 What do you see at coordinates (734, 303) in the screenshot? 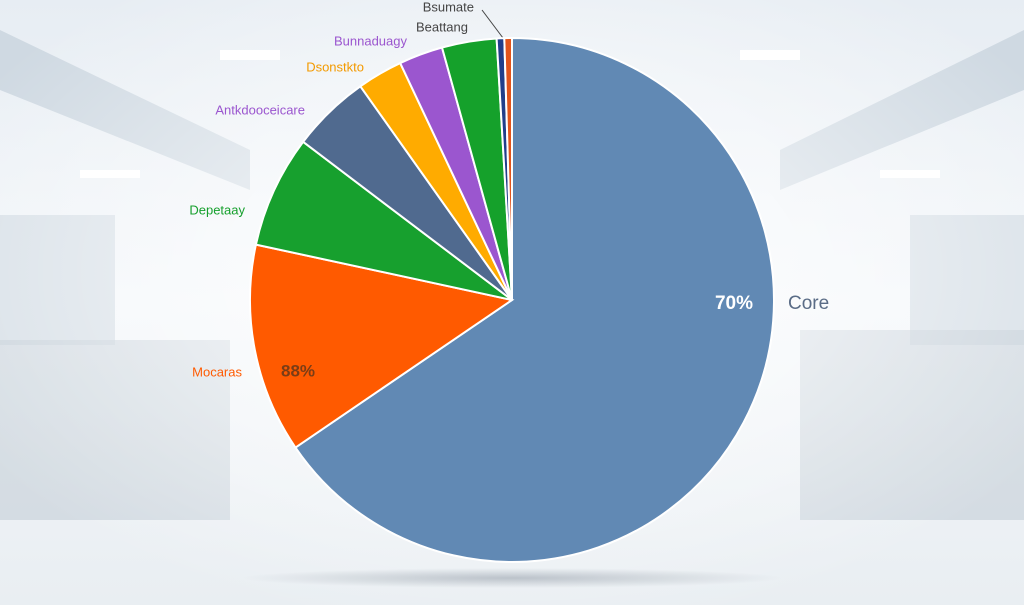
I see `value-label: 70%` at bounding box center [734, 303].